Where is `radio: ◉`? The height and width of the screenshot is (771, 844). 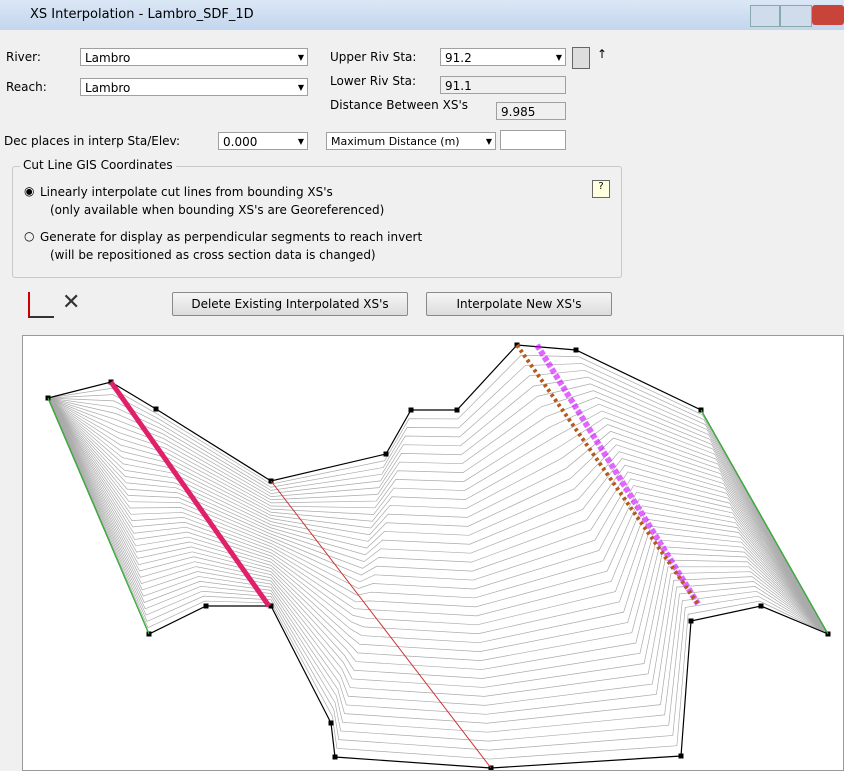 radio: ◉ is located at coordinates (29, 191).